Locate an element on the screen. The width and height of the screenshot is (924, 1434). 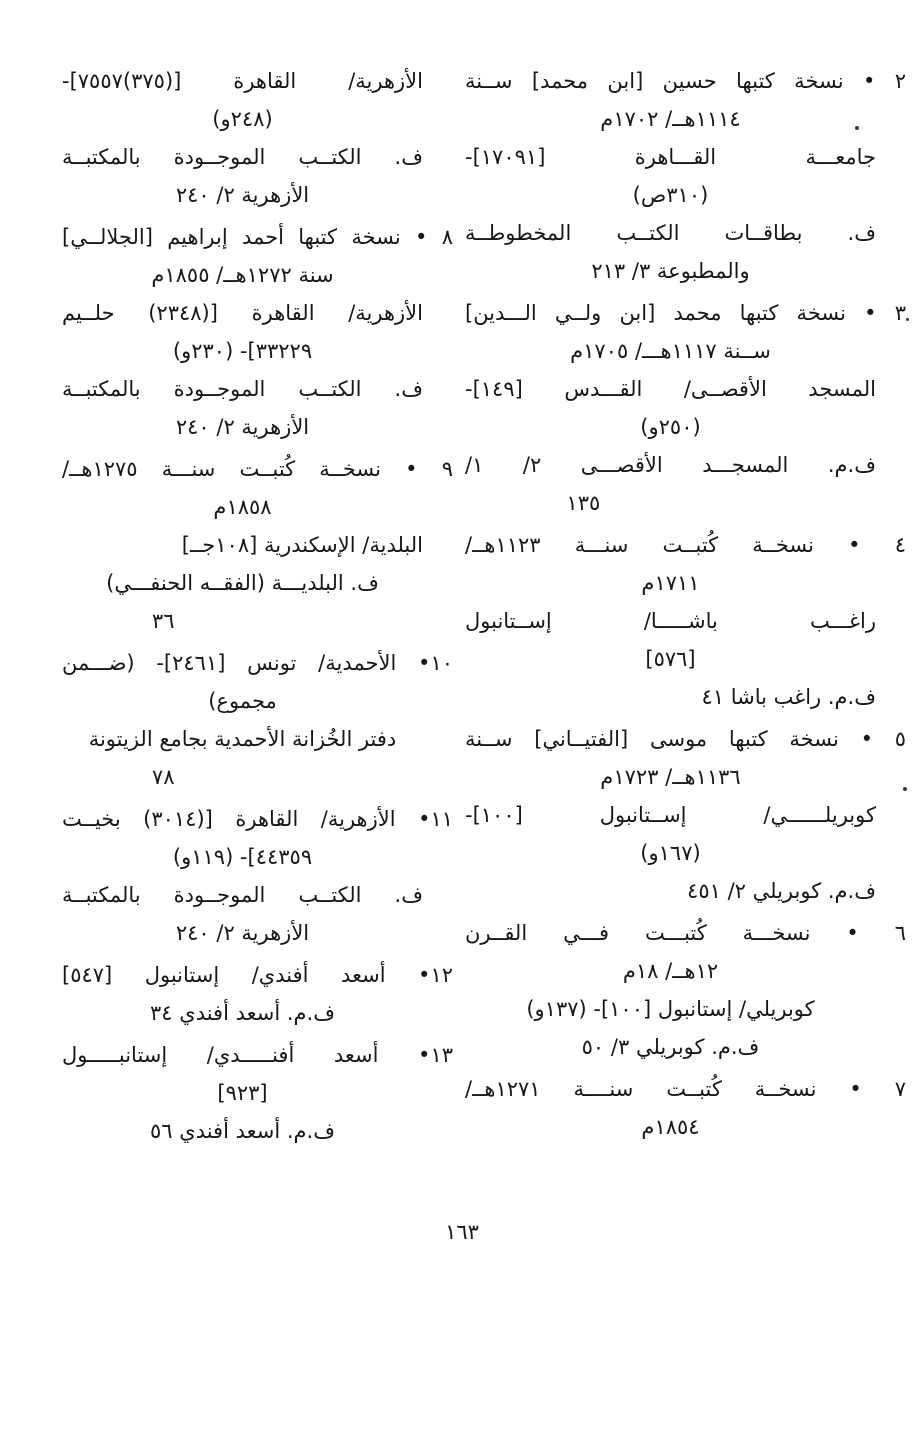
entry-line: ٧ • نسخــة كُتبــت سنــــة ١٢٧١هــ/ is located at coordinates (685, 1089).